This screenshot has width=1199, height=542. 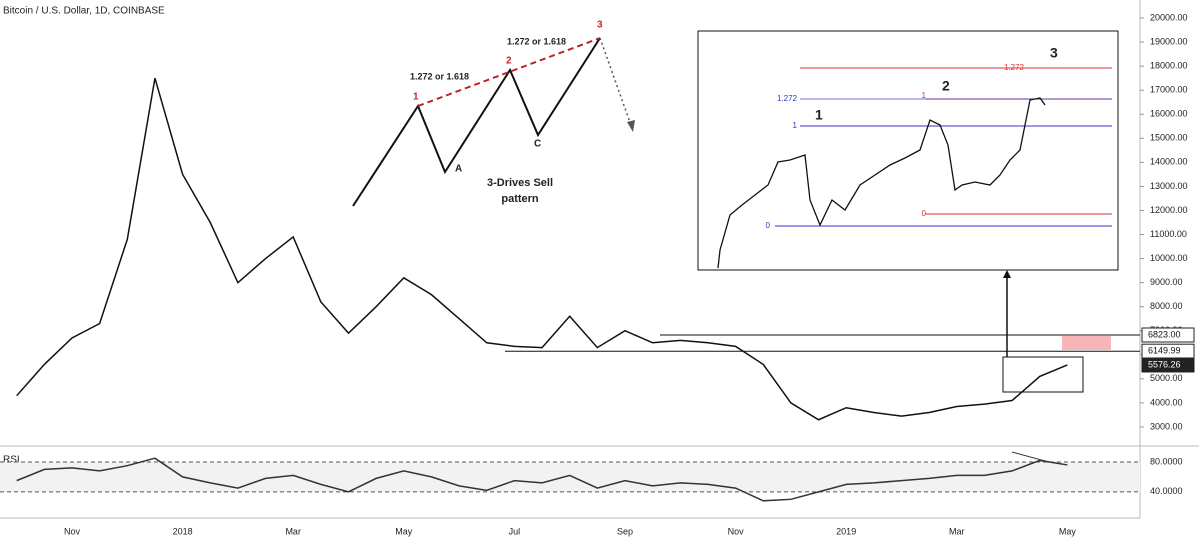 What do you see at coordinates (1169, 186) in the screenshot?
I see `y-tick-label: 13000.00` at bounding box center [1169, 186].